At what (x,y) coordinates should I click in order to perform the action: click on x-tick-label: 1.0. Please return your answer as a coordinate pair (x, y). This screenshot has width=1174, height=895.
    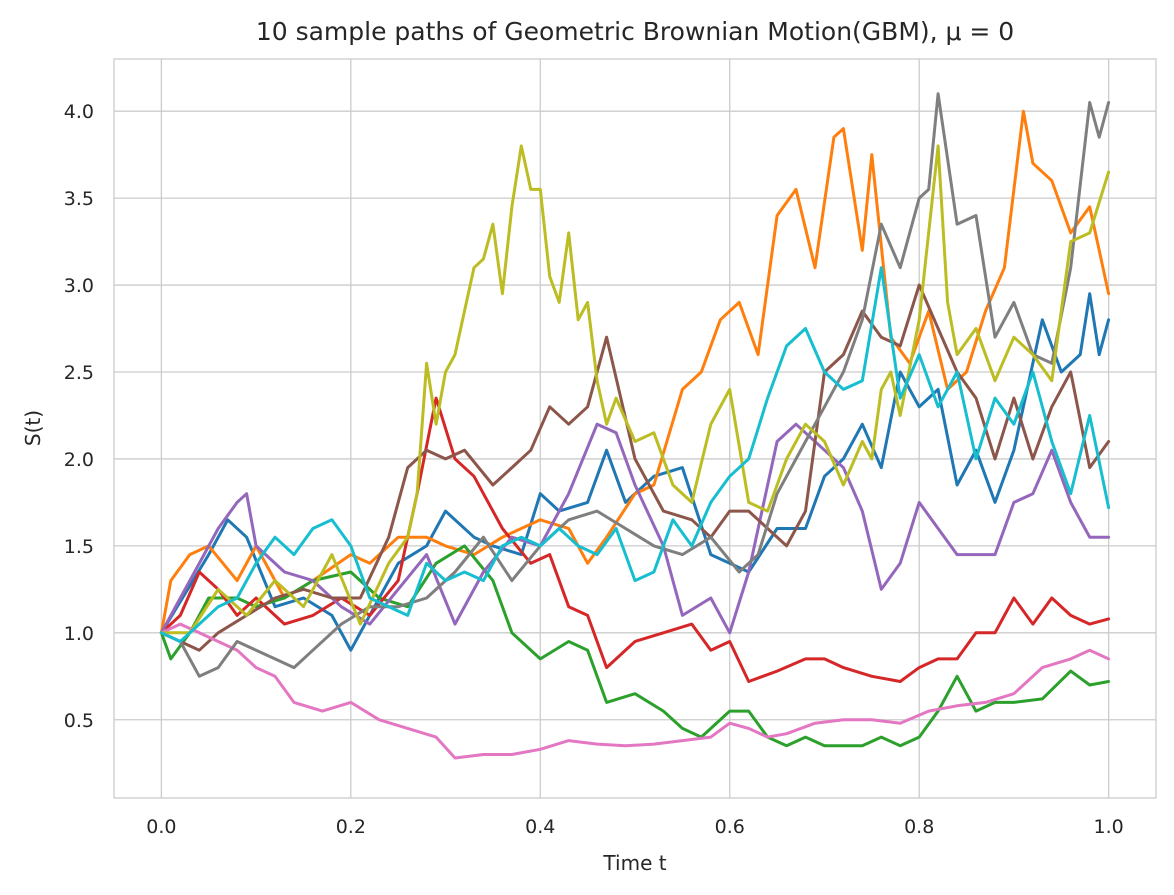
    Looking at the image, I should click on (1109, 827).